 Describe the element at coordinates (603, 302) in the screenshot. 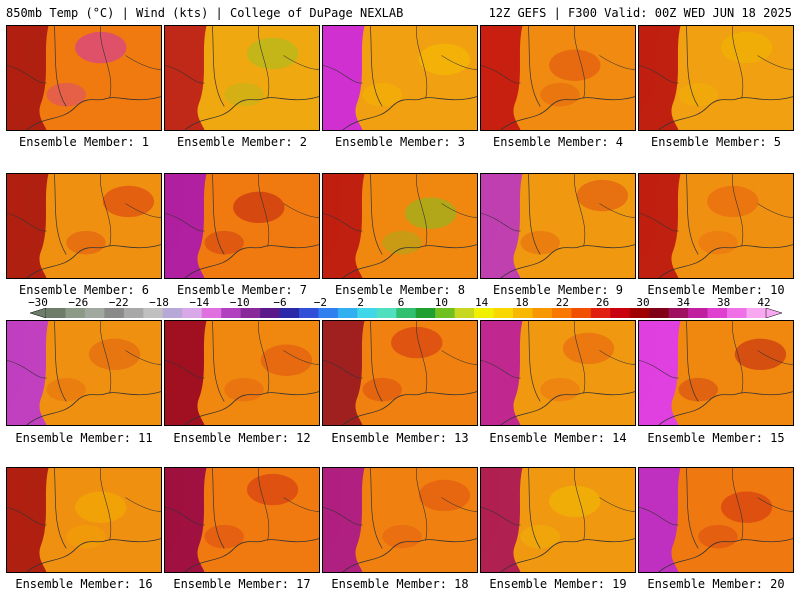

I see `colorbar-tick-label: 26` at that location.